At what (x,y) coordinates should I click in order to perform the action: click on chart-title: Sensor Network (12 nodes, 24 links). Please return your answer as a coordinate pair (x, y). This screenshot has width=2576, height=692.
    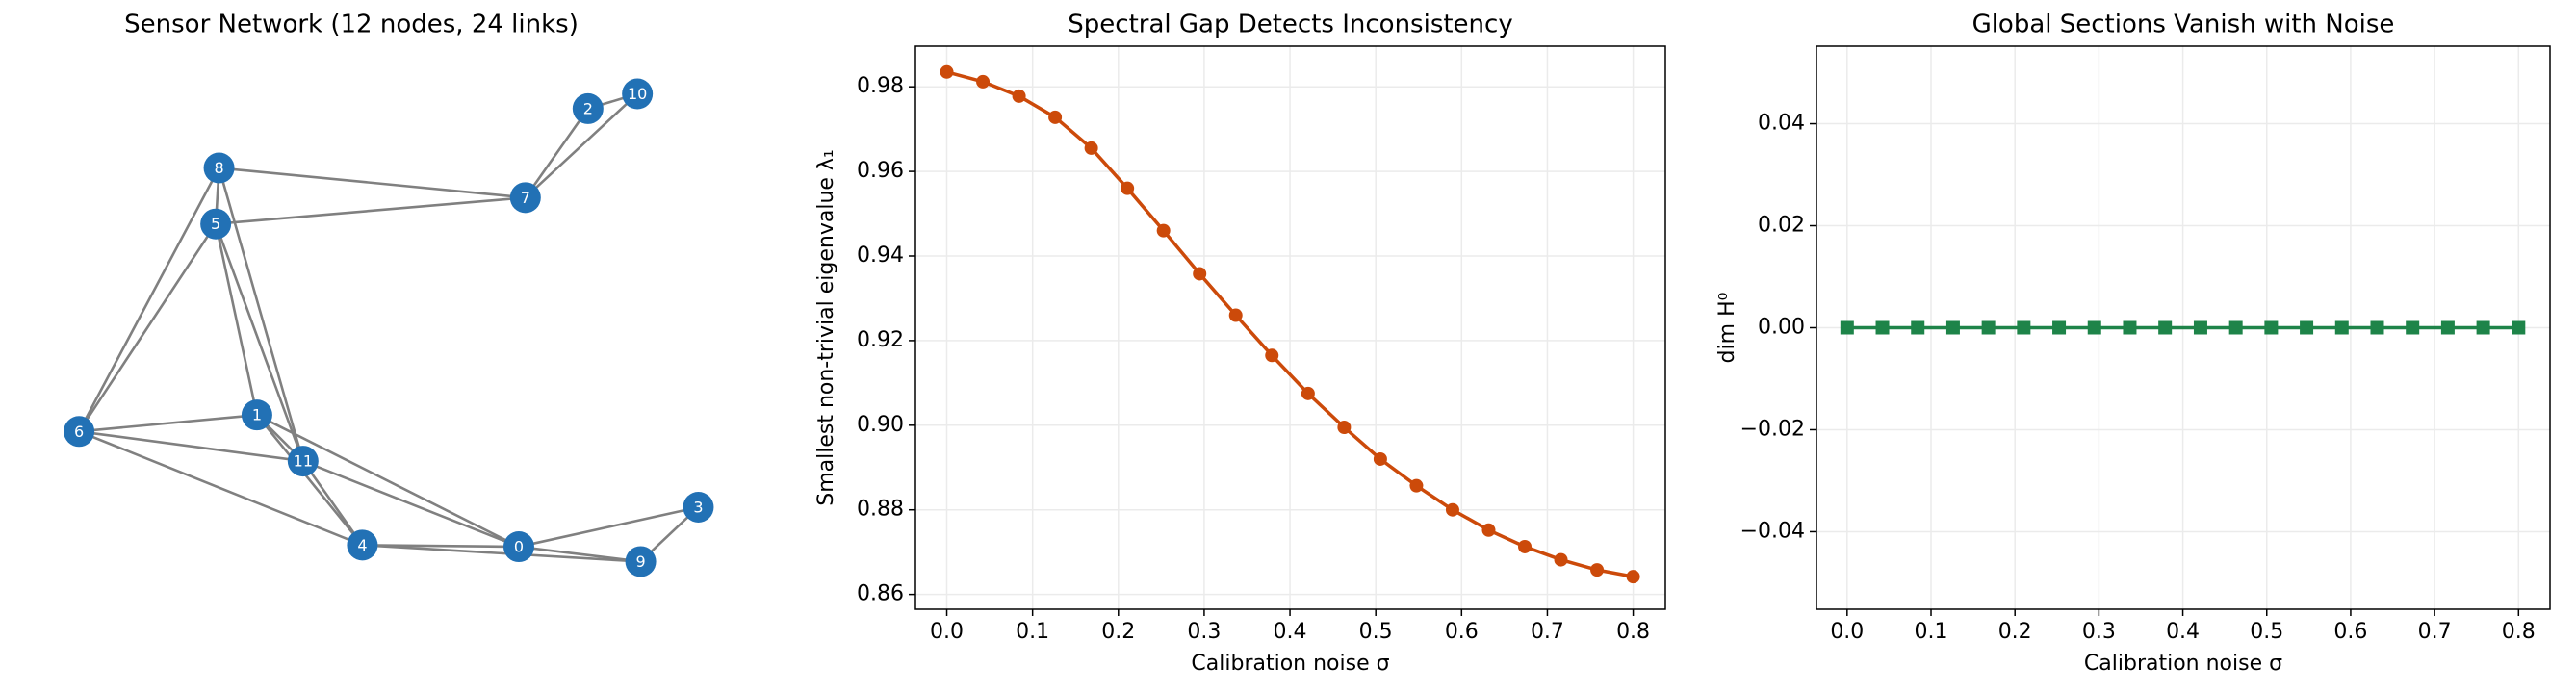
    Looking at the image, I should click on (352, 25).